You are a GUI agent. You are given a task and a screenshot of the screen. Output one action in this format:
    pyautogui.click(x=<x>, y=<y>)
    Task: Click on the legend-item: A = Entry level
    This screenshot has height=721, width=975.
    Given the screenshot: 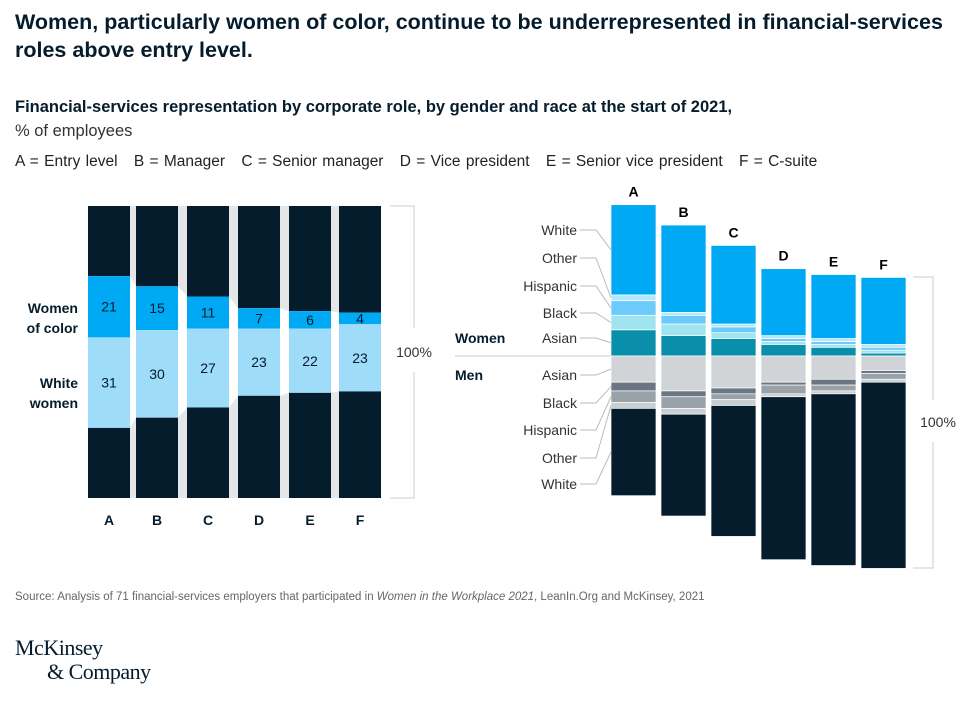 What is the action you would take?
    pyautogui.click(x=66, y=161)
    